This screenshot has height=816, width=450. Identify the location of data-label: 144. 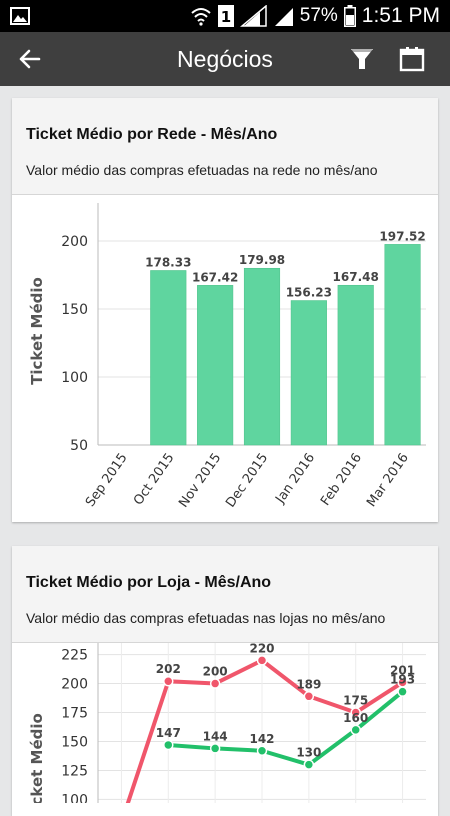
(215, 736).